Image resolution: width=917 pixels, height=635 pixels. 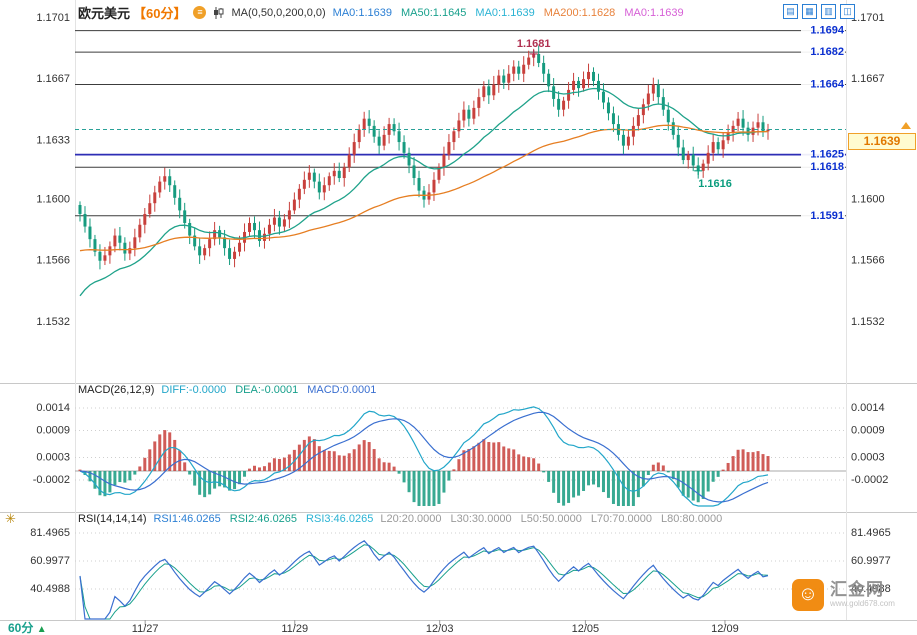 I want to click on bar-chart-icon: ▤, so click(x=790, y=11).